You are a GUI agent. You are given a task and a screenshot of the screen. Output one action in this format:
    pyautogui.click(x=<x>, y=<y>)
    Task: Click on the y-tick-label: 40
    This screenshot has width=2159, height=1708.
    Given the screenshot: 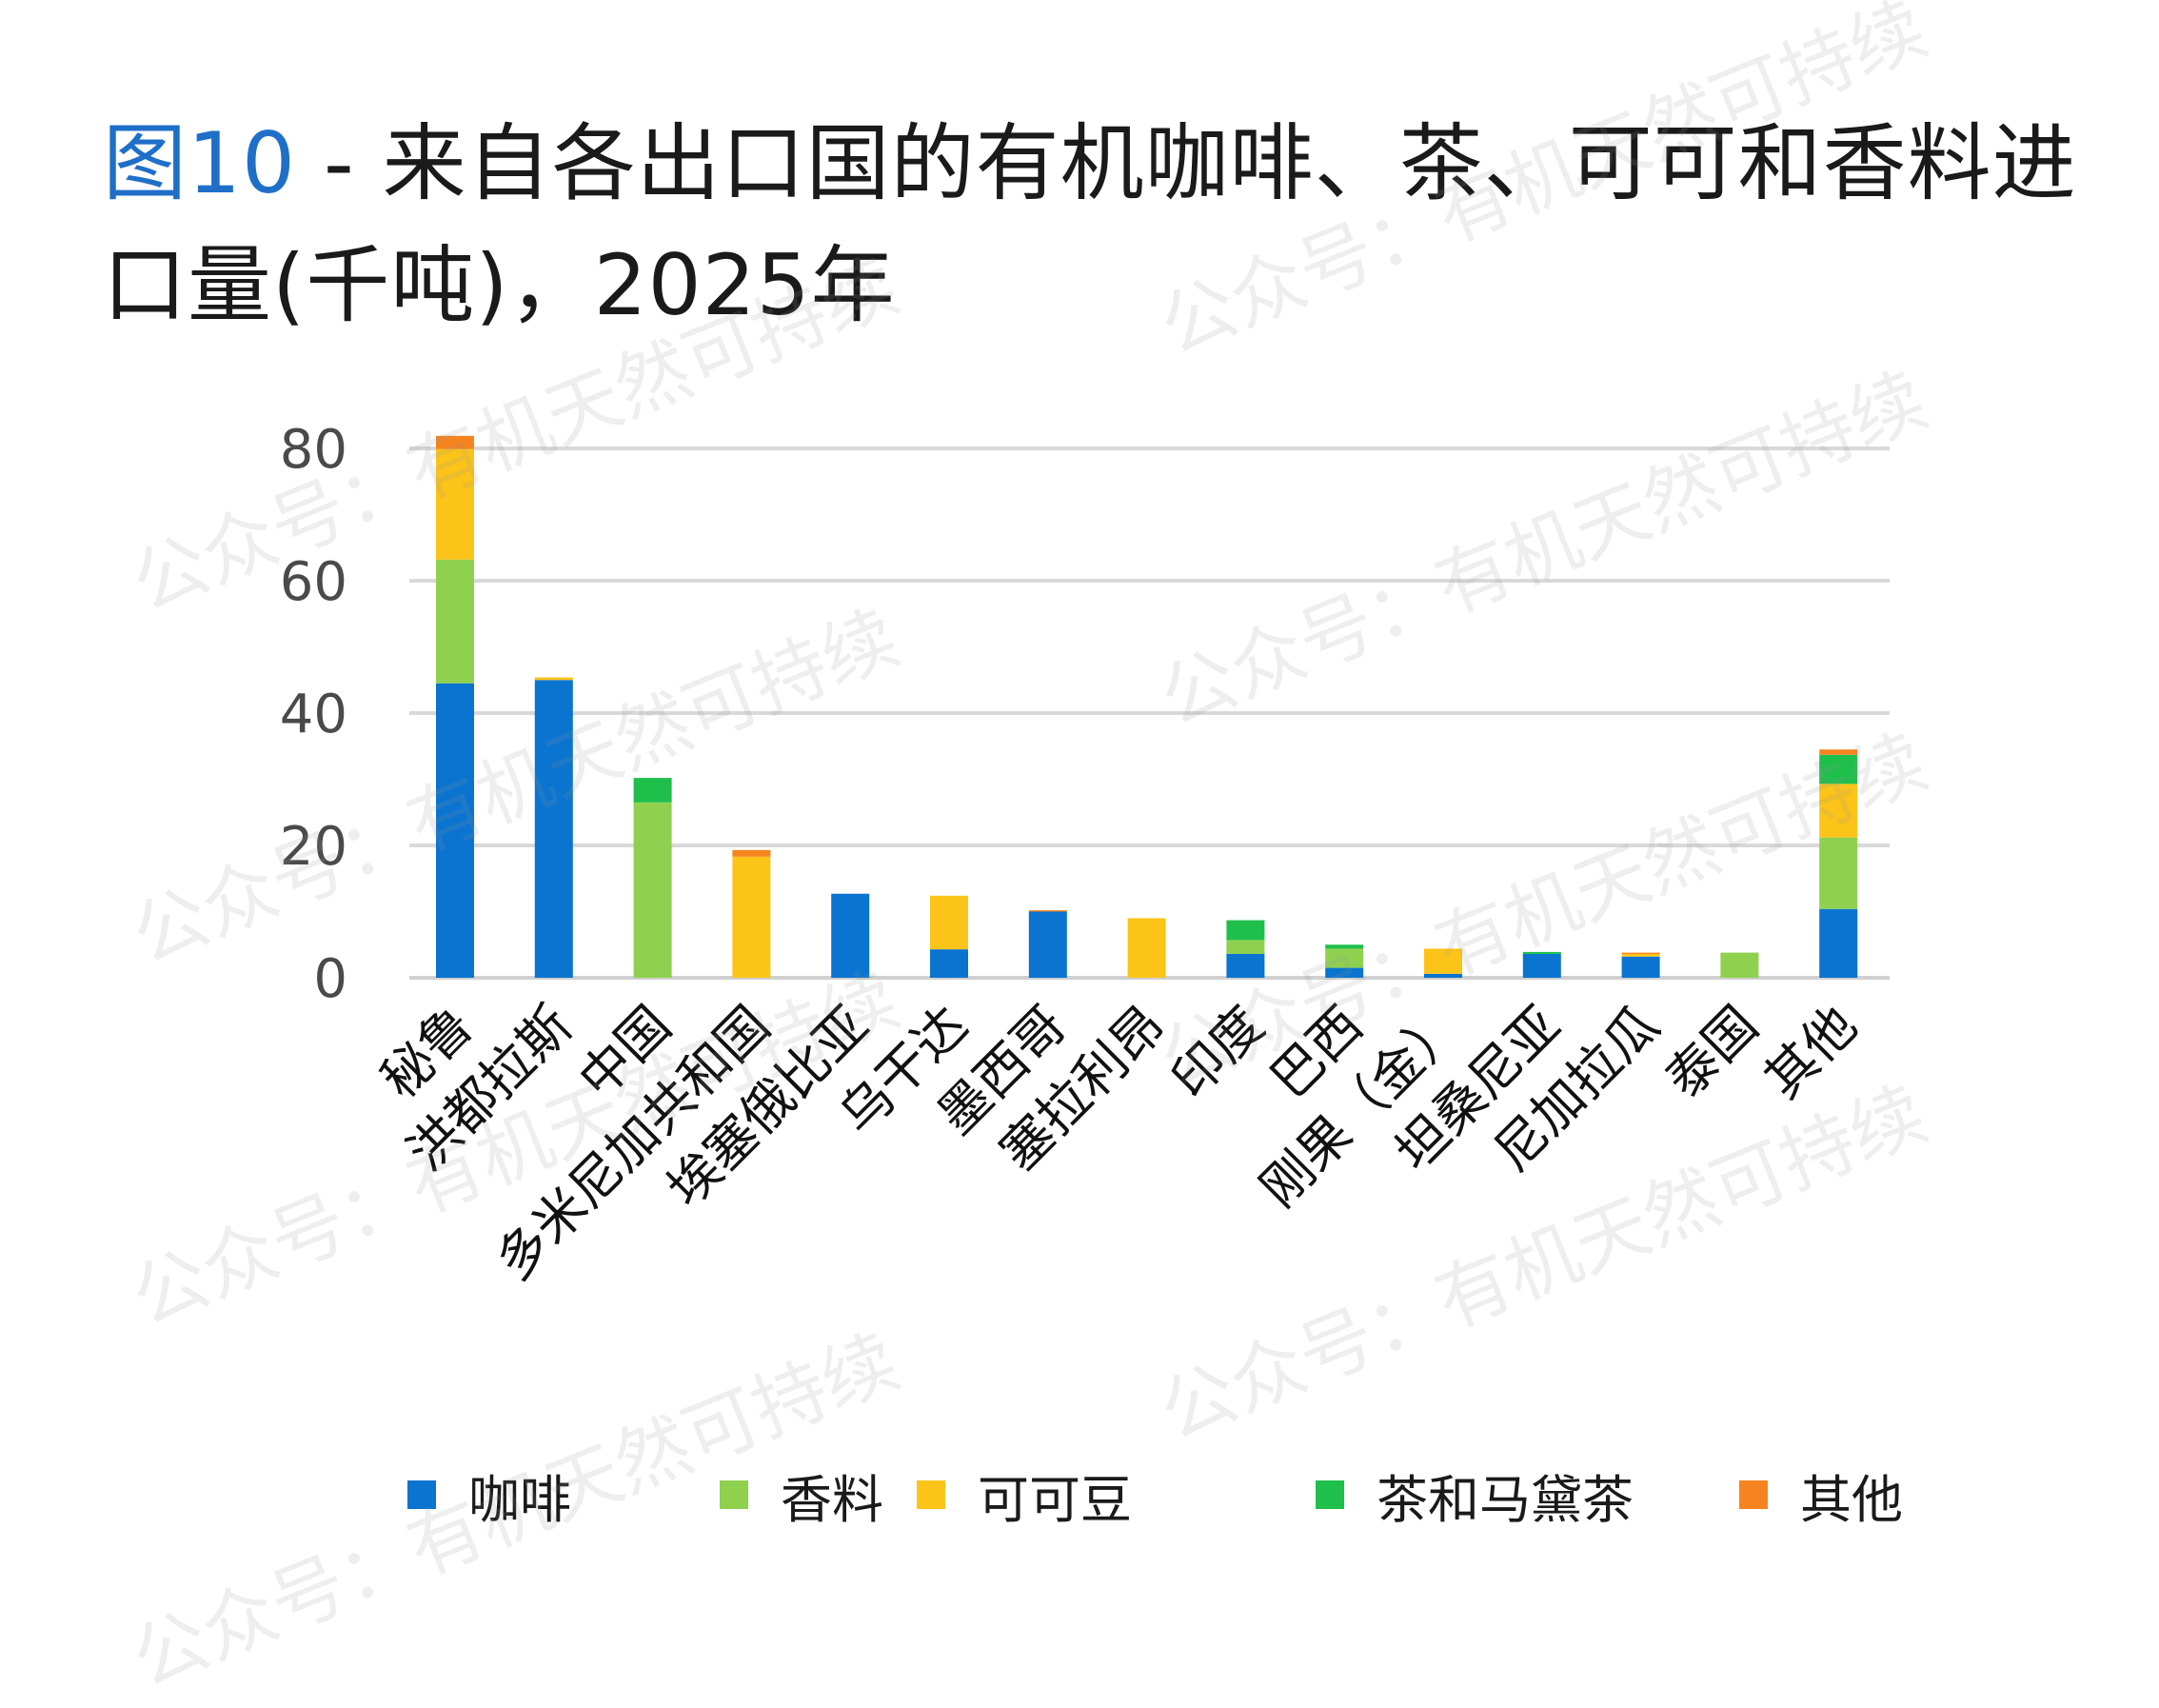 What is the action you would take?
    pyautogui.click(x=313, y=714)
    